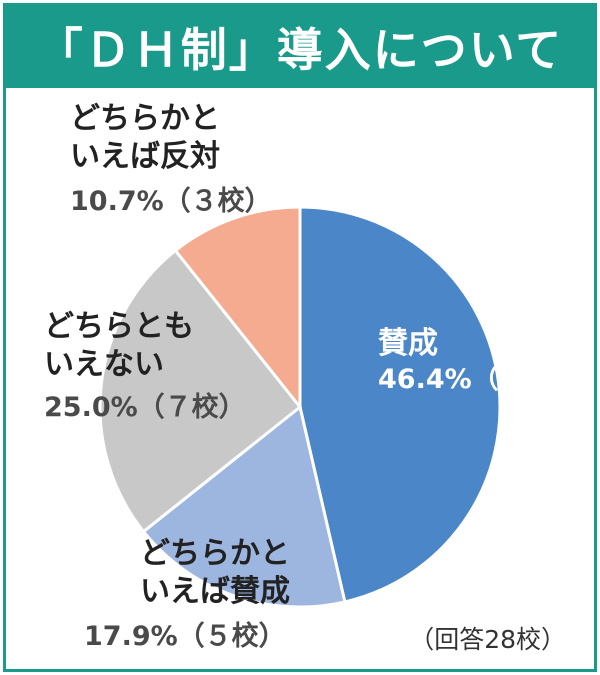  Describe the element at coordinates (484, 361) in the screenshot. I see `slice-label-agree: 賛成 46.4%（13校）` at that location.